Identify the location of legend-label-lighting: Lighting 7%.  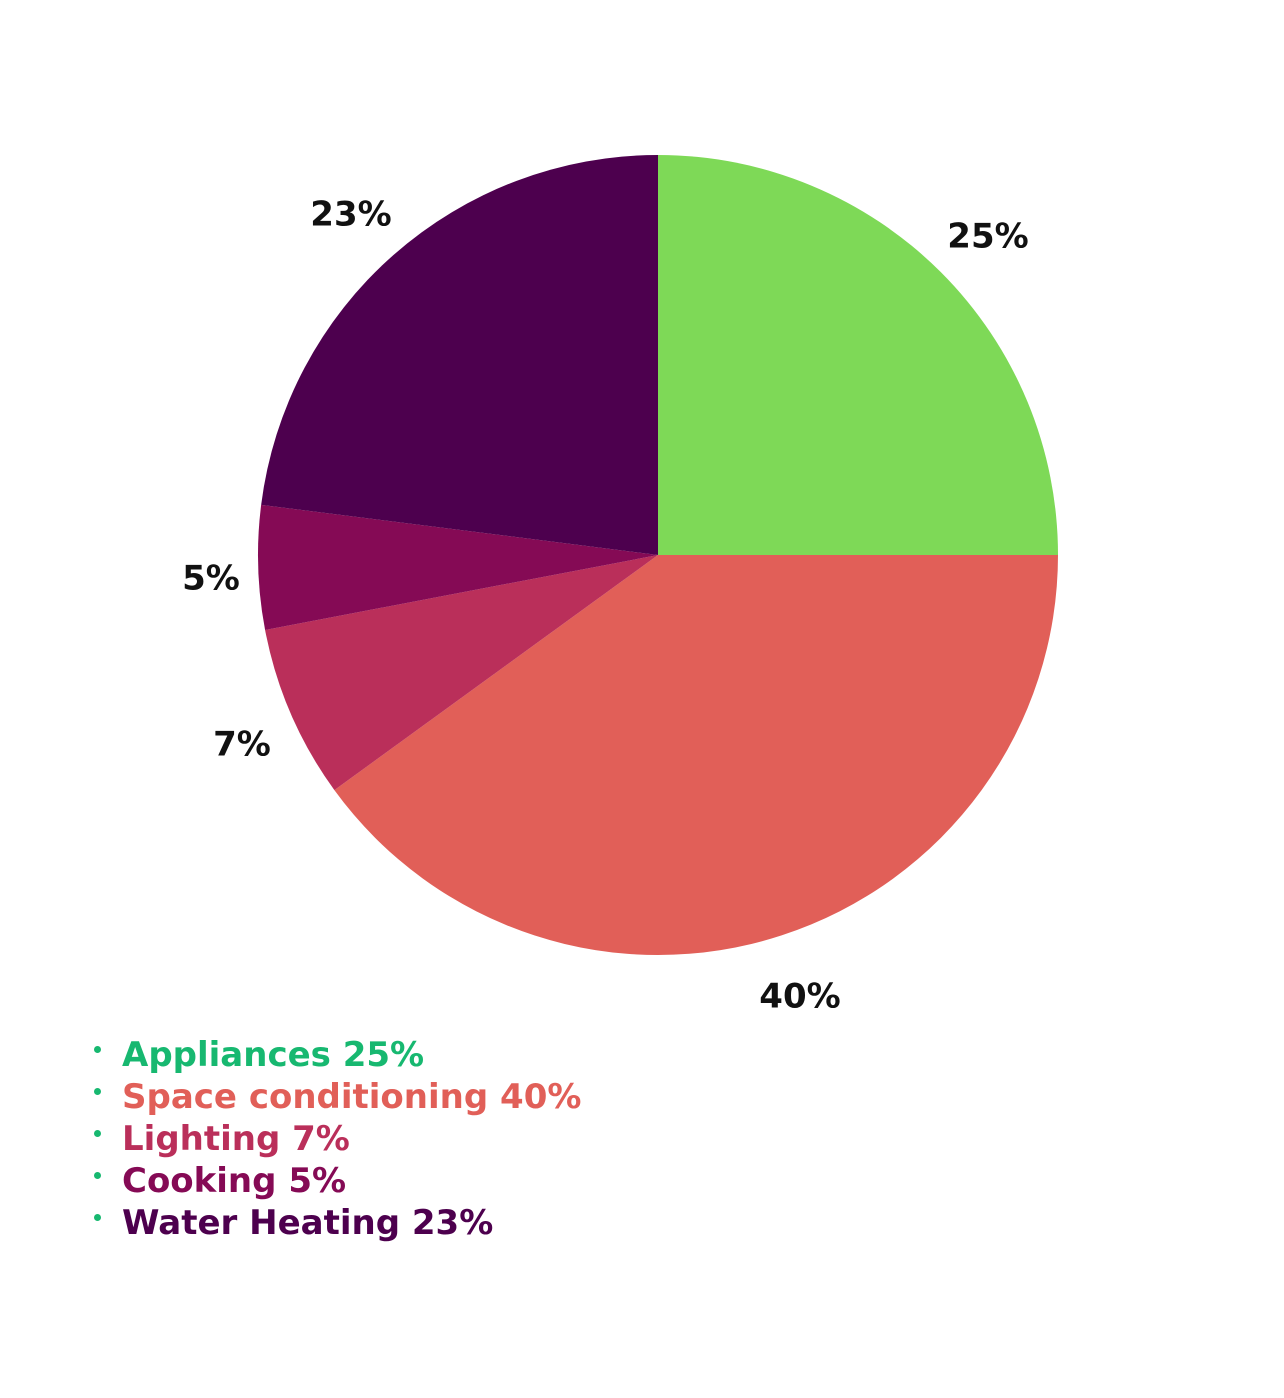
(236, 1139).